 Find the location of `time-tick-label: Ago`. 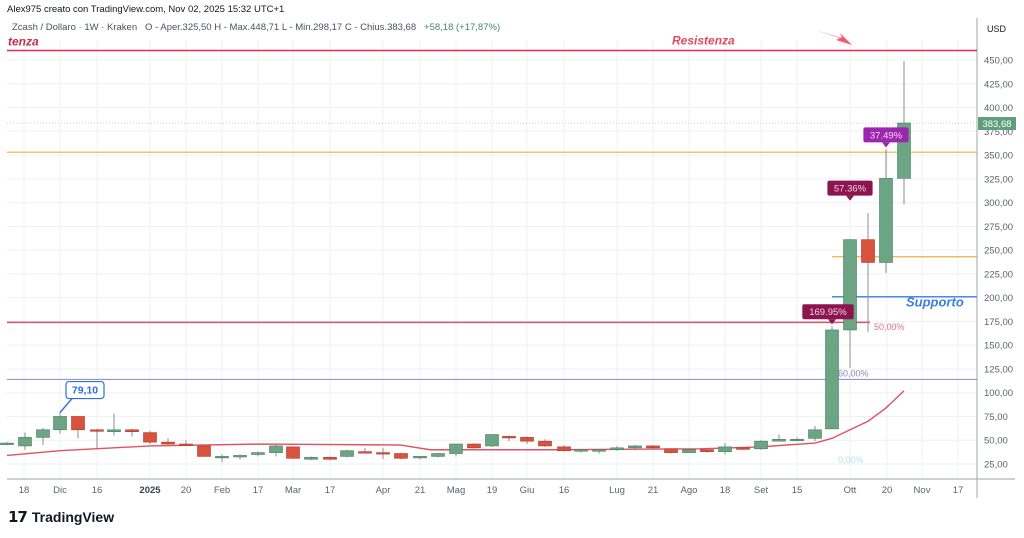

time-tick-label: Ago is located at coordinates (689, 490).